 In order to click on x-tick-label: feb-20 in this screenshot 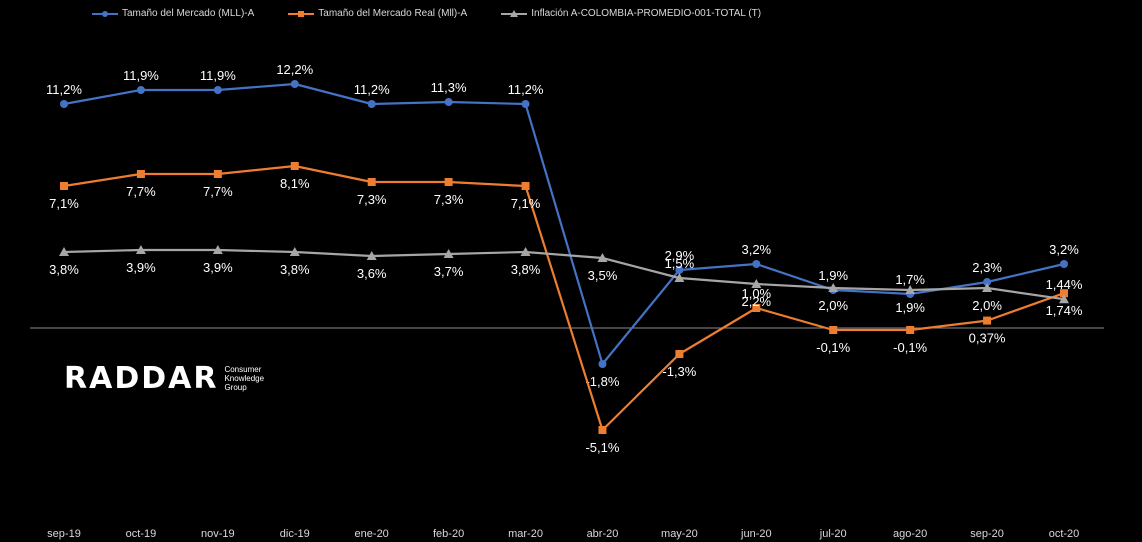, I will do `click(448, 534)`.